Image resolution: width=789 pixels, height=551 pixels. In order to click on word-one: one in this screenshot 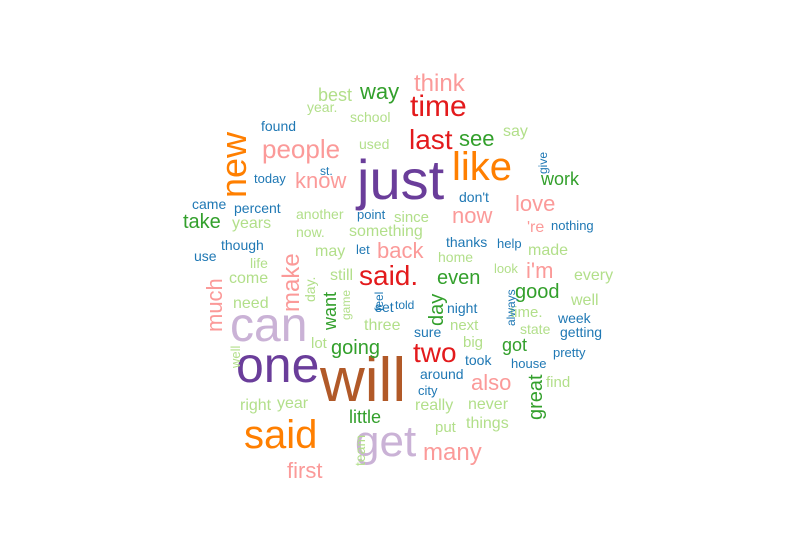, I will do `click(278, 365)`.